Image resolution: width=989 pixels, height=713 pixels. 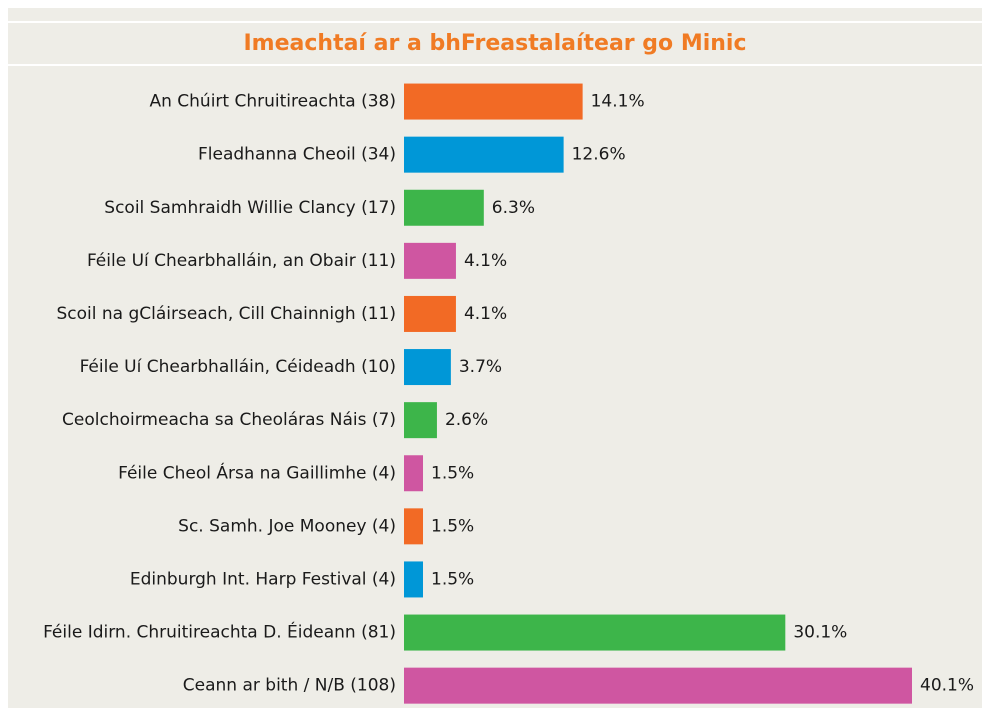 What do you see at coordinates (297, 155) in the screenshot?
I see `category-label: Fleadhanna Cheoil (34)` at bounding box center [297, 155].